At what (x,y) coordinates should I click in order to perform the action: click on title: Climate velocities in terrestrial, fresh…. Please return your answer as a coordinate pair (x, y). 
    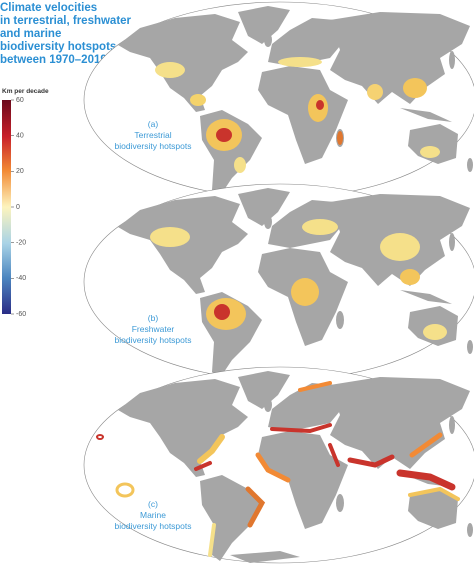
    Looking at the image, I should click on (66, 34).